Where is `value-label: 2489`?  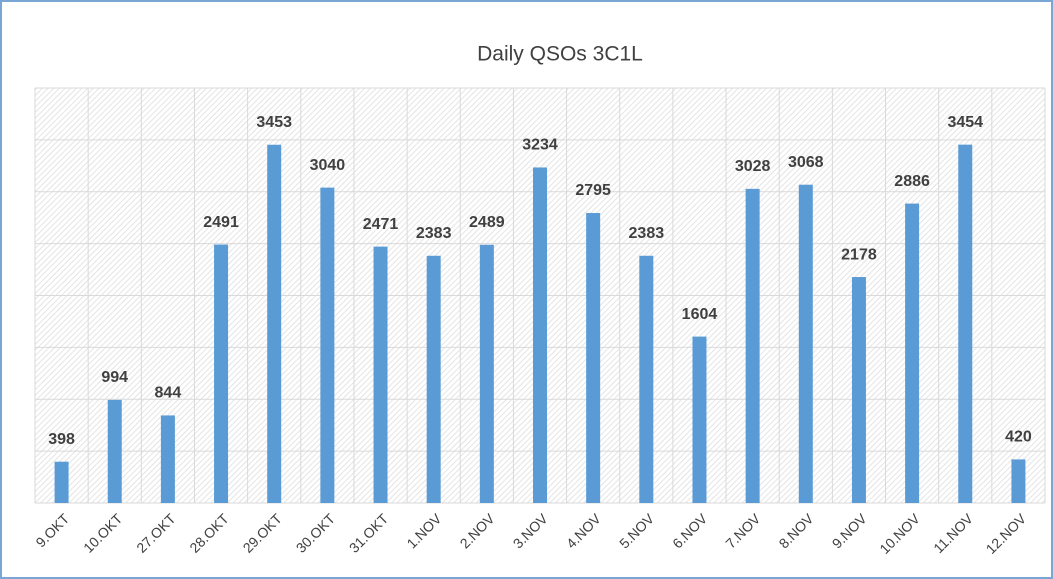
value-label: 2489 is located at coordinates (487, 222).